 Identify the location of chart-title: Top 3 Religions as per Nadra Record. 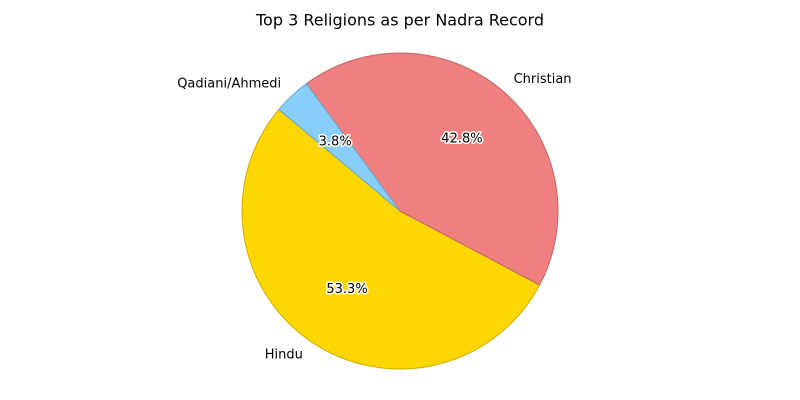
(399, 20).